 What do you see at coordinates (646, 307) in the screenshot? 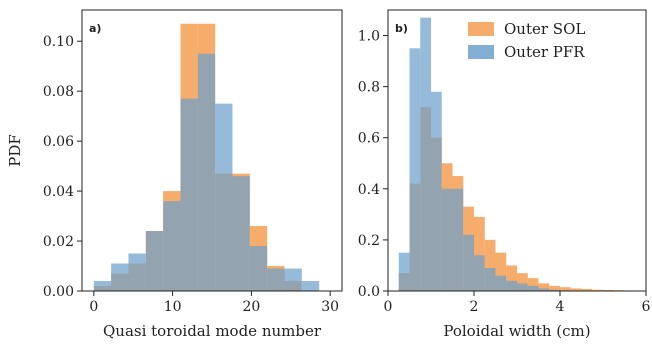
I see `x-tick-label: 6` at bounding box center [646, 307].